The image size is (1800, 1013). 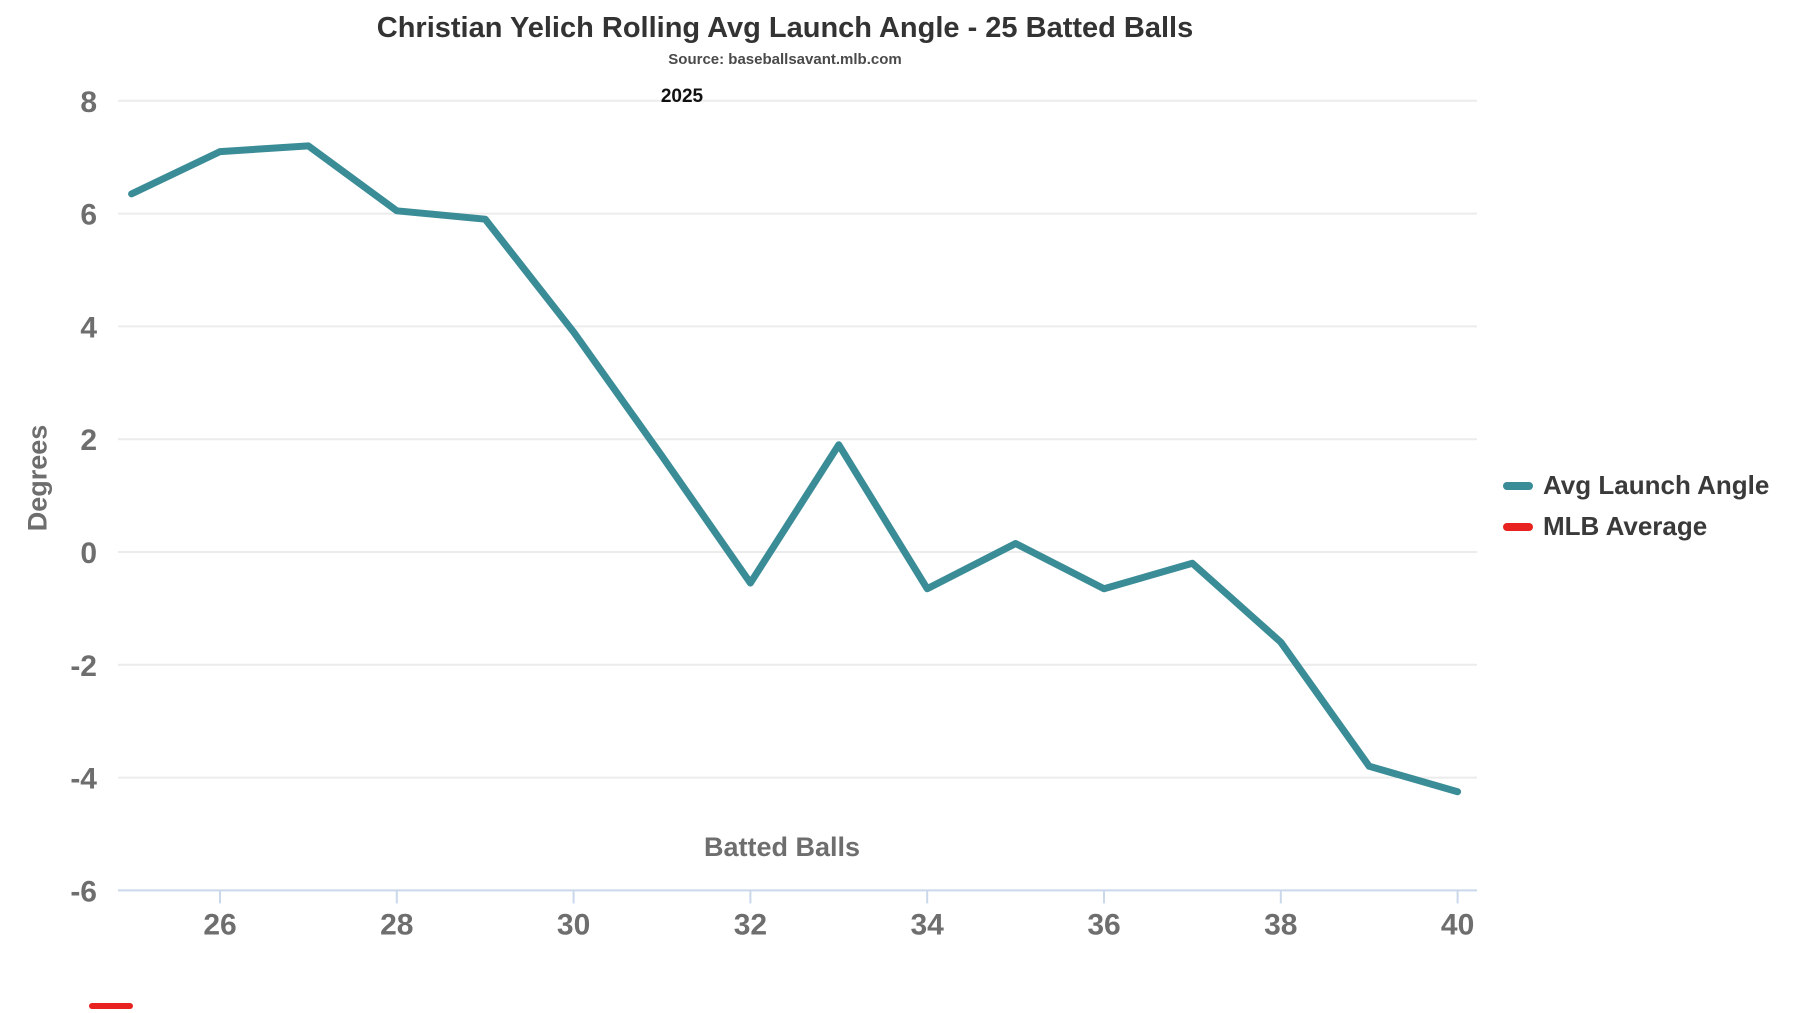 I want to click on x-tick-label: 30, so click(x=573, y=924).